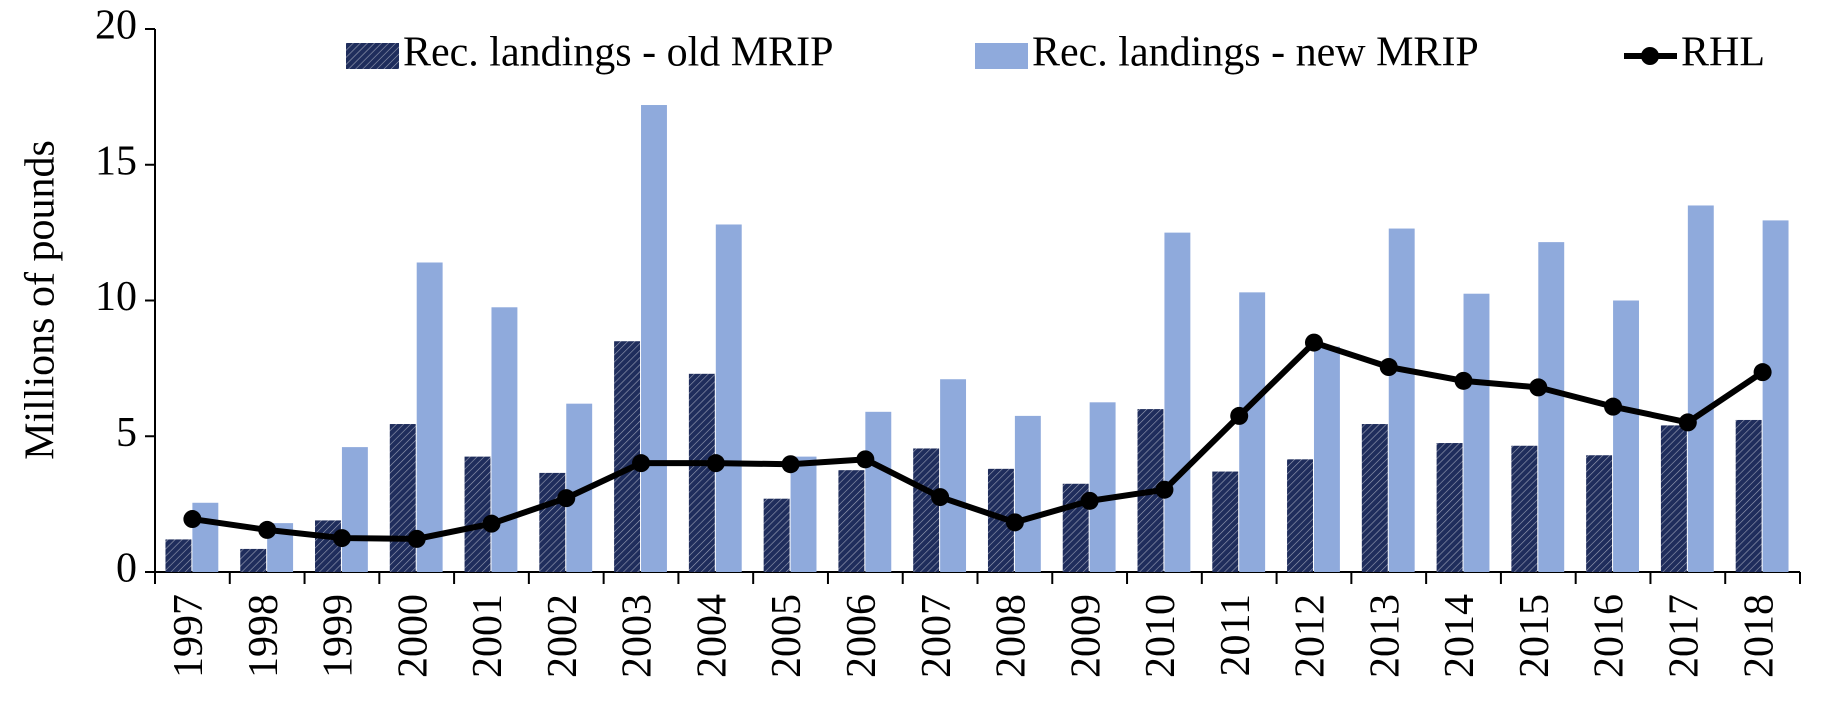  What do you see at coordinates (488, 636) in the screenshot?
I see `x-tick-label: 2001` at bounding box center [488, 636].